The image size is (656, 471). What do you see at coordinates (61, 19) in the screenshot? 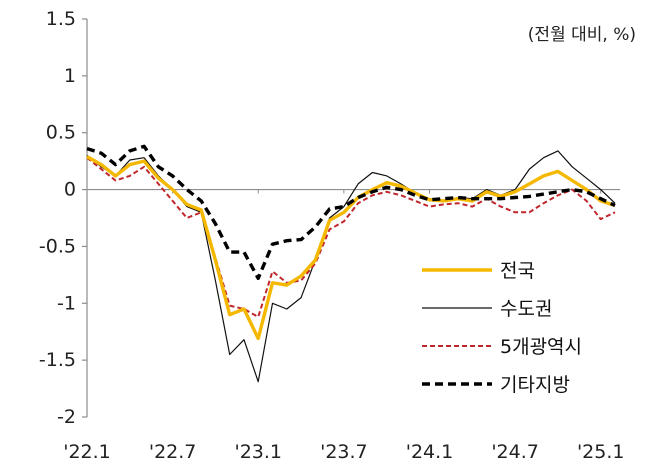
I see `y-tick-label: 1.5` at bounding box center [61, 19].